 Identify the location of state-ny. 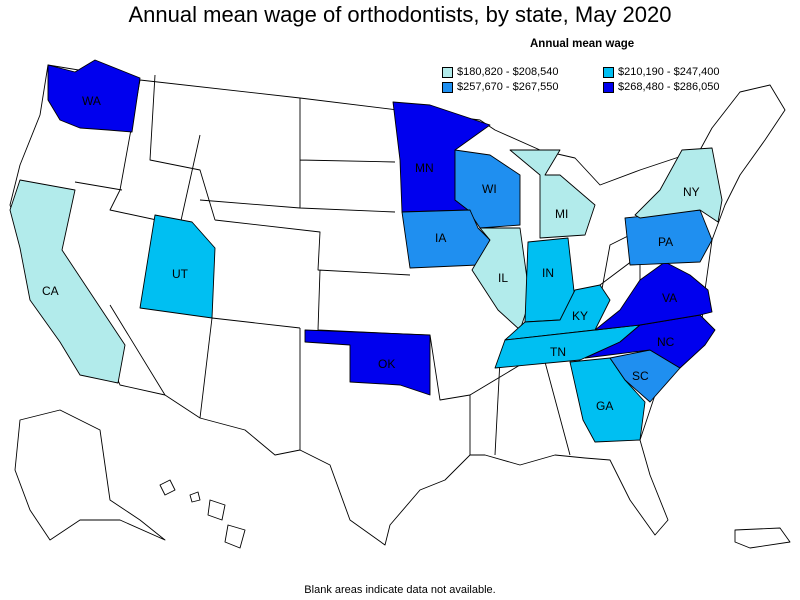
(678, 185).